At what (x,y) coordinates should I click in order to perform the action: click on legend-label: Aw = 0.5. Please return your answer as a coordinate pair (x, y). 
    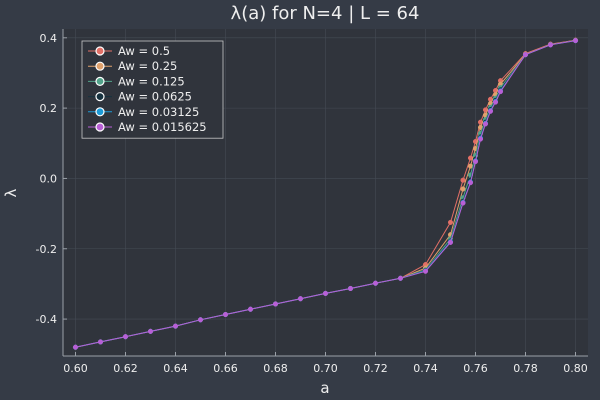
    Looking at the image, I should click on (144, 51).